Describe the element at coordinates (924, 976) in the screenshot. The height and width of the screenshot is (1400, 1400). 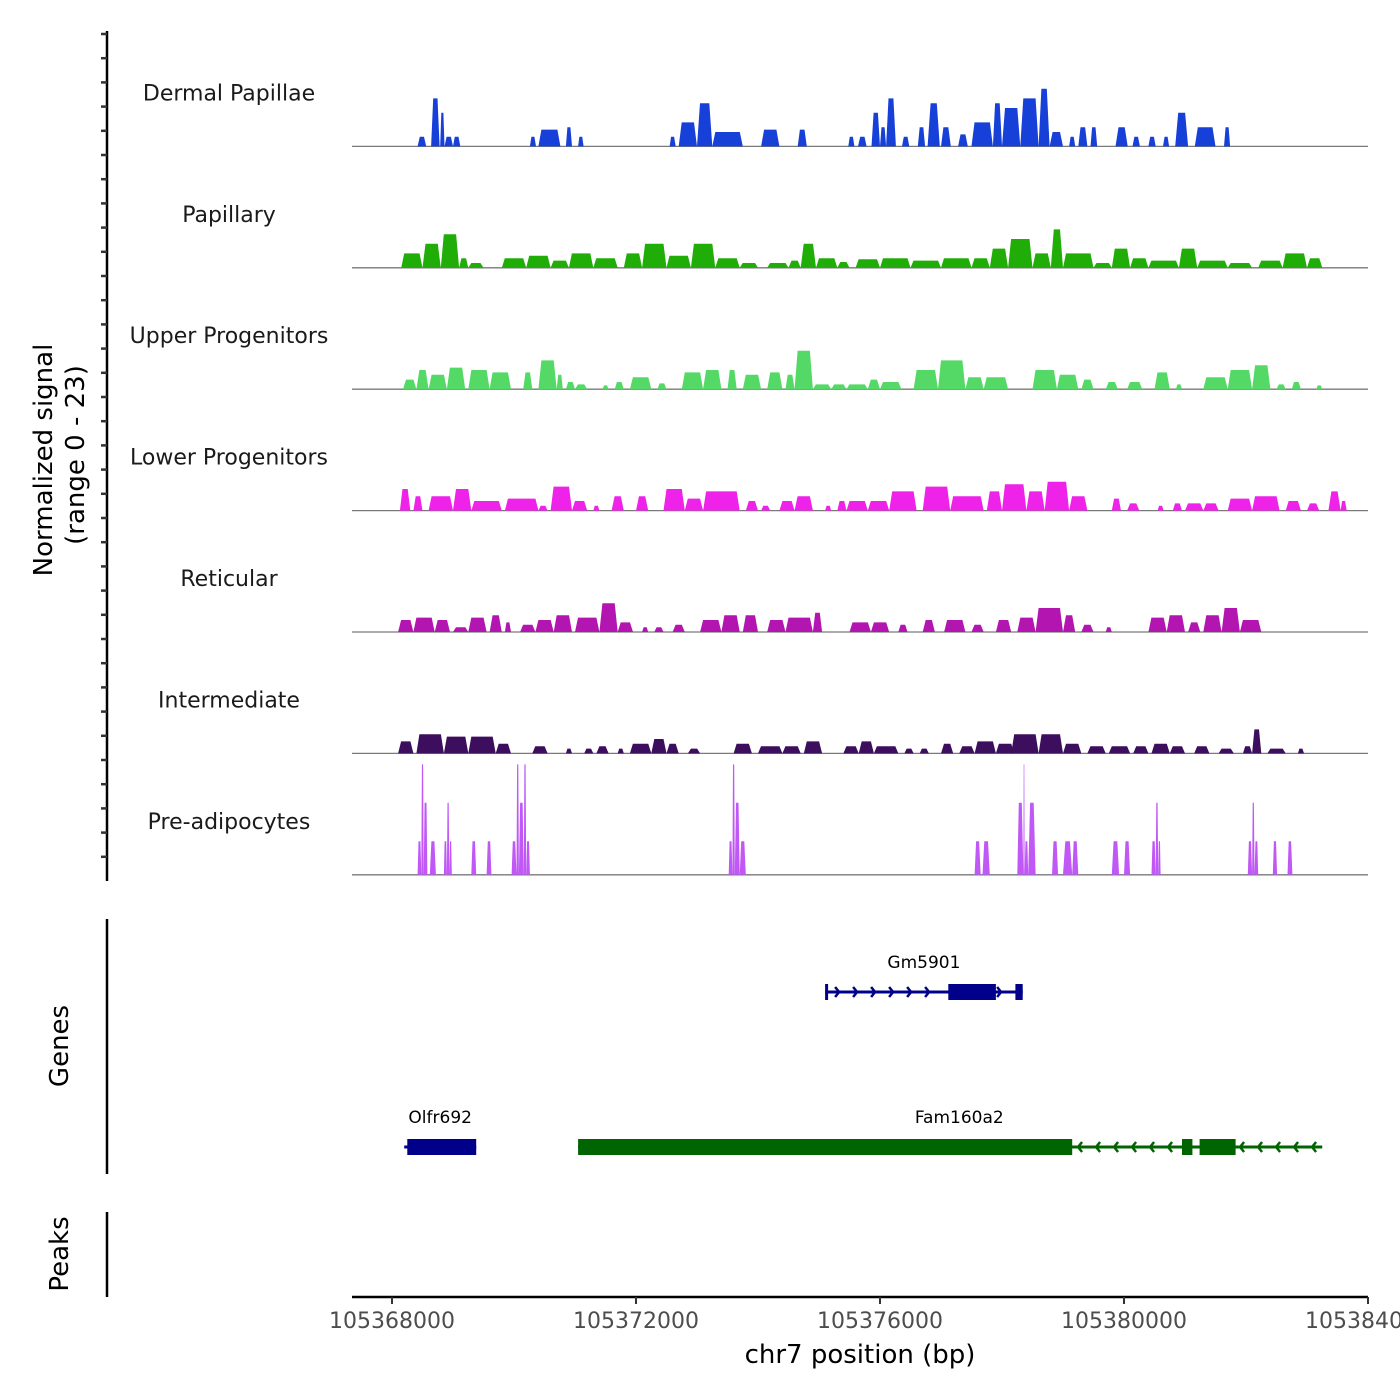
I see `gene-gm5901: Gm5901` at that location.